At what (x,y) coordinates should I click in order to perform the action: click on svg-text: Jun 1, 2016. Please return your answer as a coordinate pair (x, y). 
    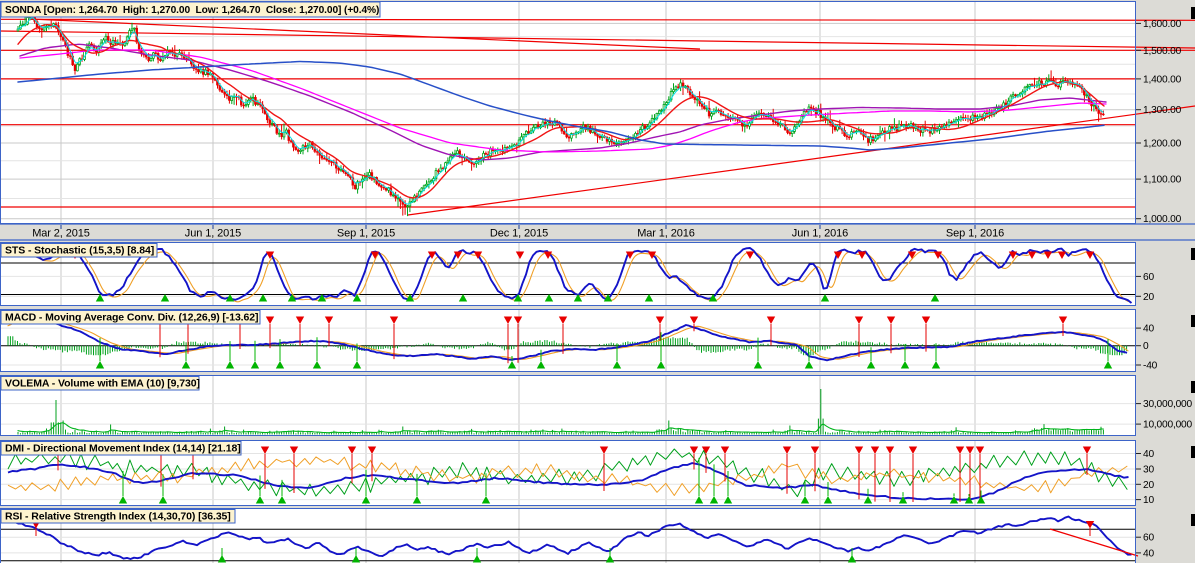
    Looking at the image, I should click on (820, 234).